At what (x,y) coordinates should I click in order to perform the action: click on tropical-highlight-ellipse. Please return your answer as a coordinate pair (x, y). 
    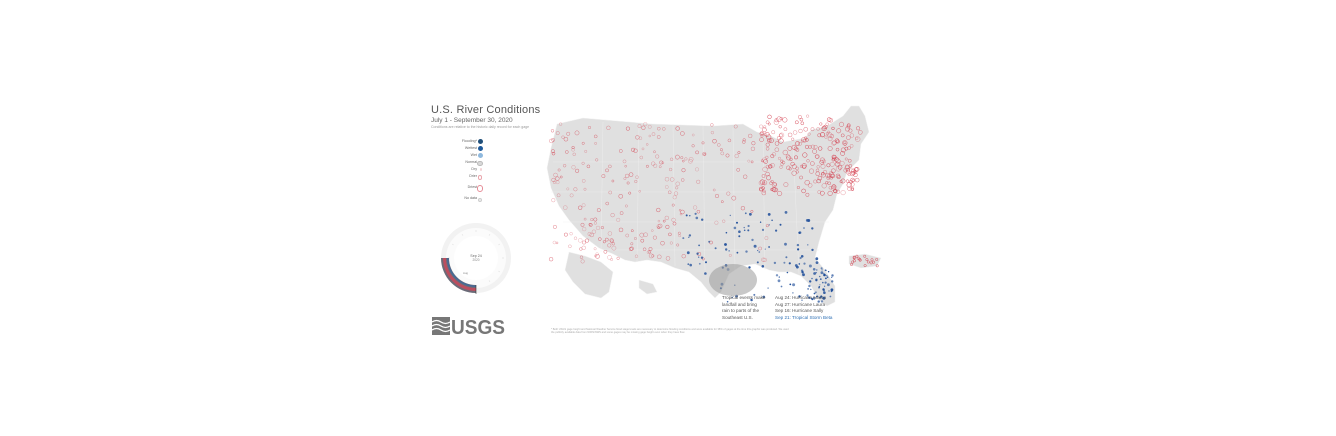
    Looking at the image, I should click on (733, 280).